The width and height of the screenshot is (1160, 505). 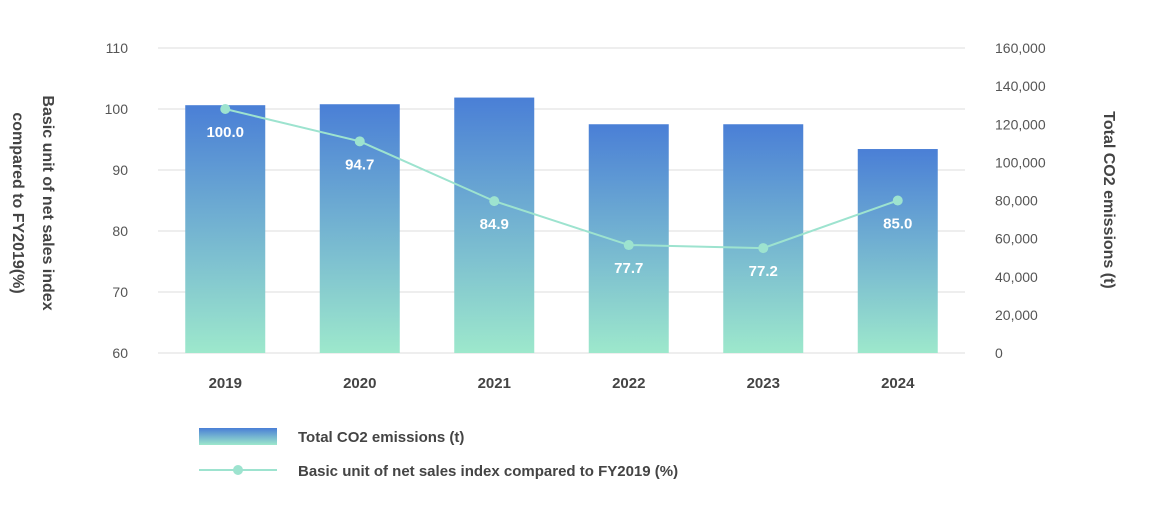 What do you see at coordinates (1108, 200) in the screenshot?
I see `right-axis-title: Total CO2 emissions (t)` at bounding box center [1108, 200].